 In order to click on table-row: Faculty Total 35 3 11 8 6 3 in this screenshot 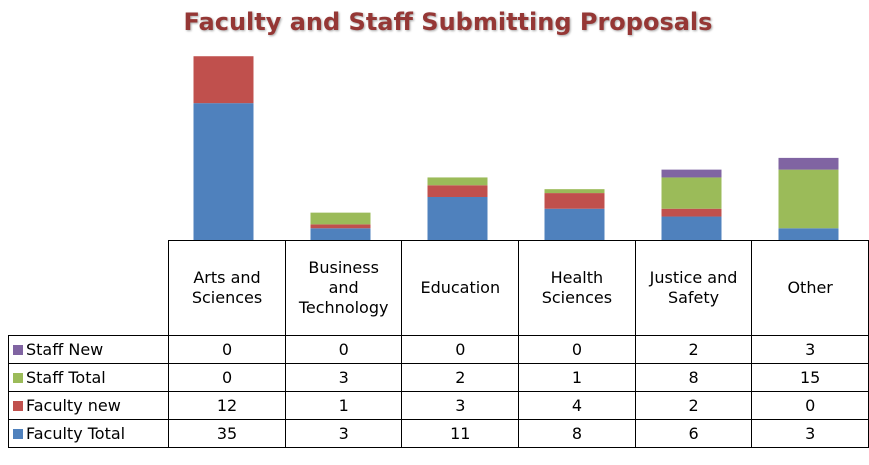, I will do `click(438, 433)`.